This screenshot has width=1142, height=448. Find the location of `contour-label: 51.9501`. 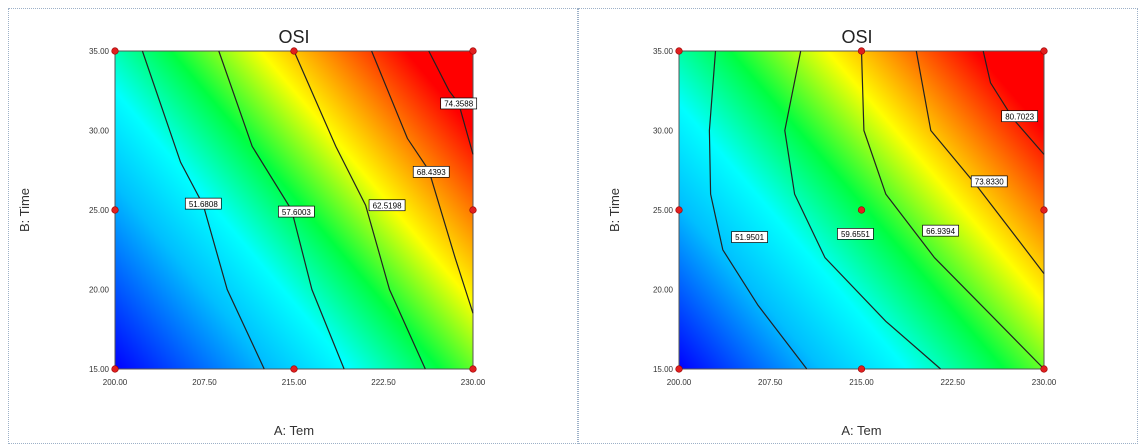

contour-label: 51.9501 is located at coordinates (749, 237).